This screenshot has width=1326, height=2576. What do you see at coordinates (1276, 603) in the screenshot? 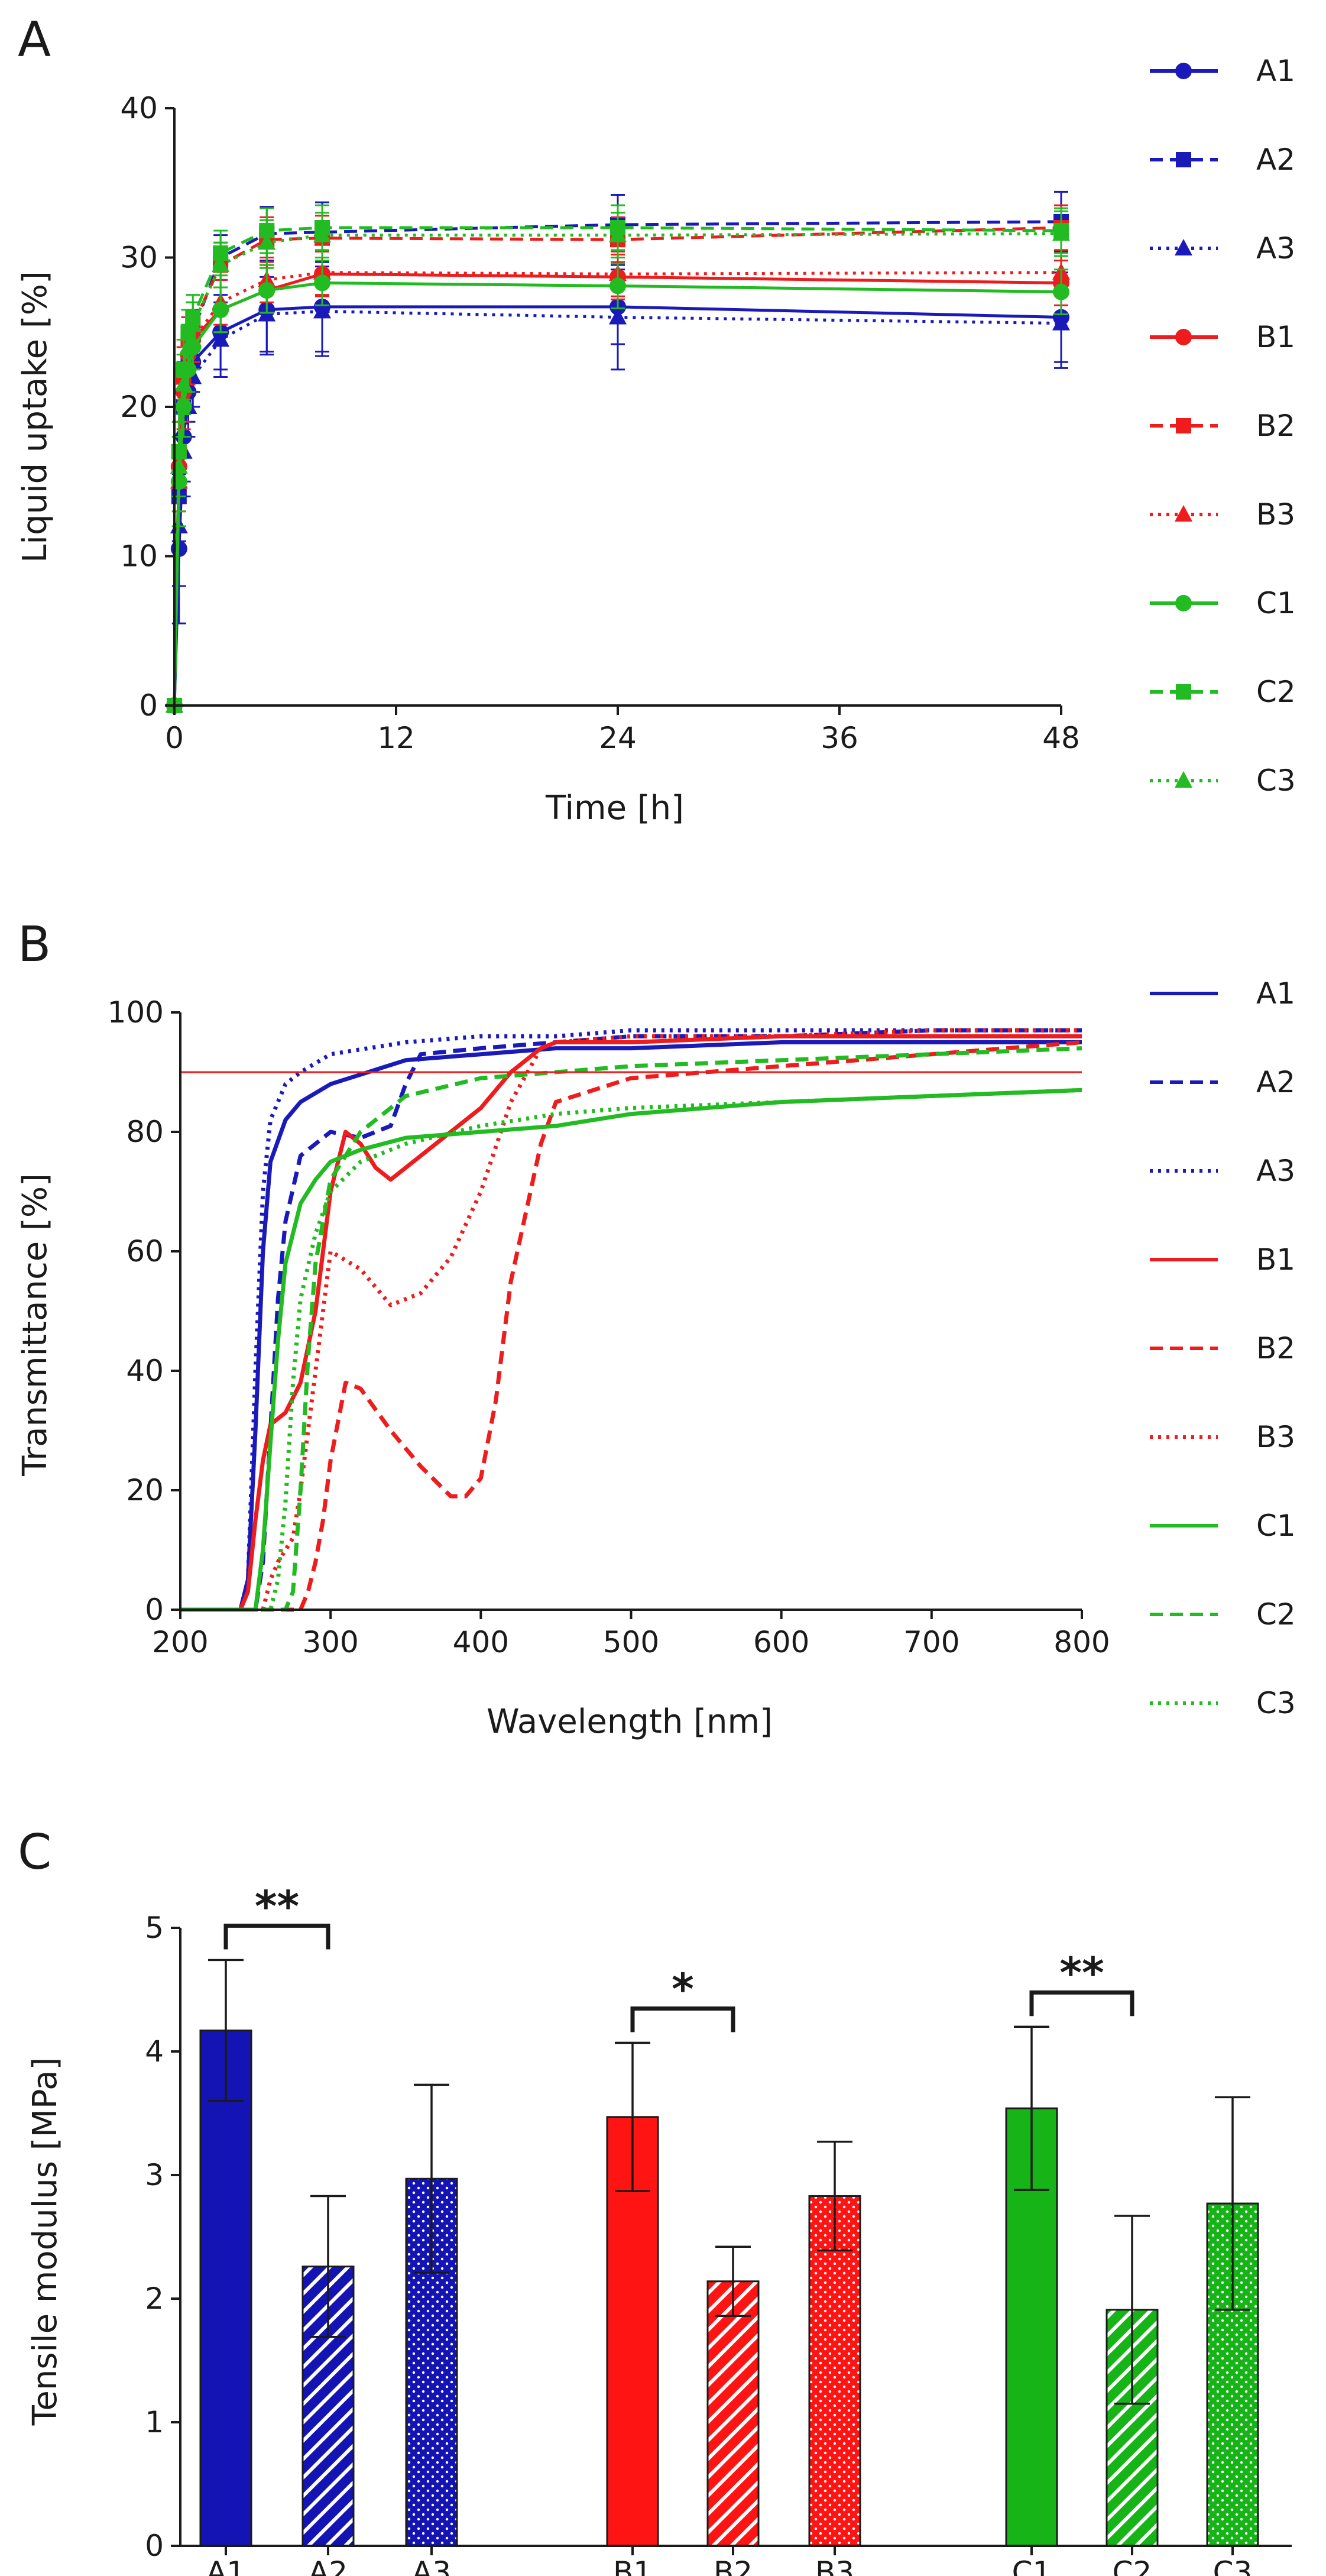
I see `panel-a-legend-label: C1` at bounding box center [1276, 603].